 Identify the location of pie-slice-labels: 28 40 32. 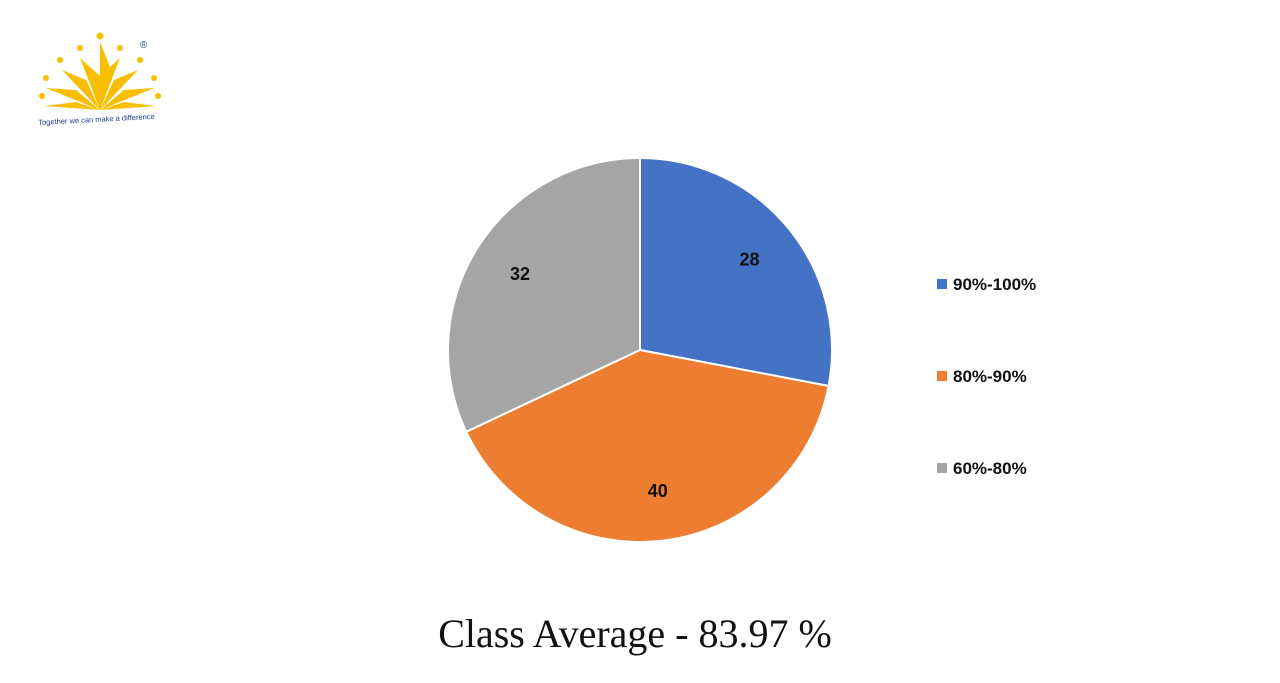
(634, 375).